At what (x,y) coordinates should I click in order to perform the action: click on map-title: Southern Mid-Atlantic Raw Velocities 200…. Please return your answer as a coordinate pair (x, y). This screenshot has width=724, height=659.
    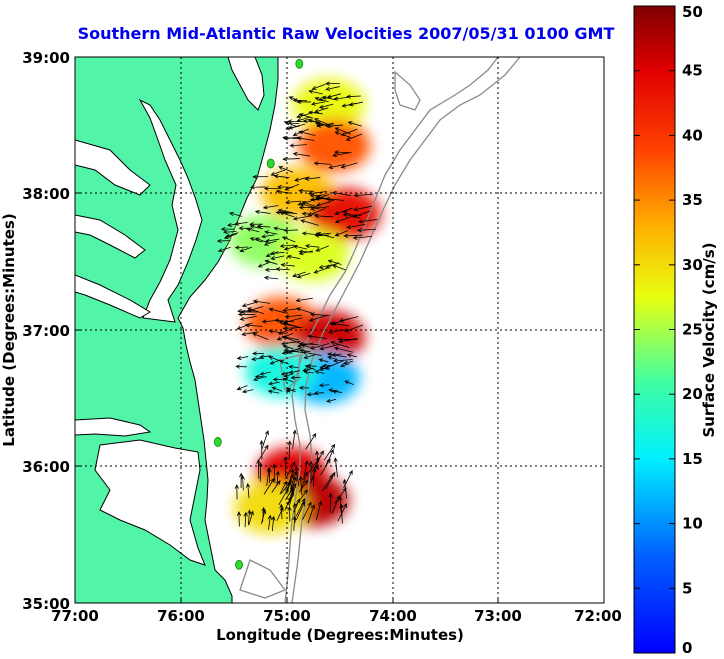
    Looking at the image, I should click on (346, 33).